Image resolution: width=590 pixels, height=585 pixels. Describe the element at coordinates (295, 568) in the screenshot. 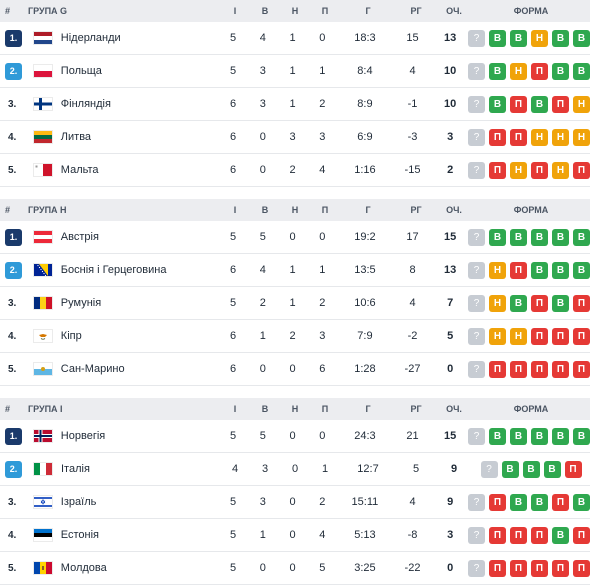

I see `table-row: 5. Молдова 5 0 0 5 3:25 -22 0? П П П П П` at that location.